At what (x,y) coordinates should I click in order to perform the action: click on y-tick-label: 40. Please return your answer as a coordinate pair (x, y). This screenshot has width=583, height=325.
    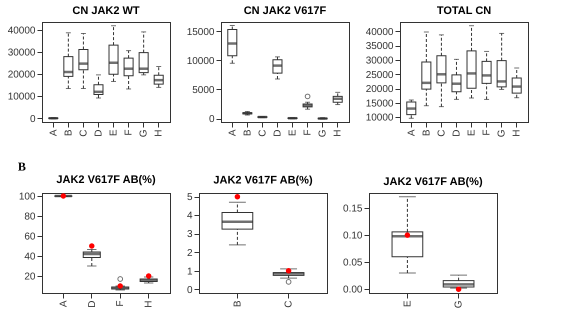
    Looking at the image, I should click on (30, 257).